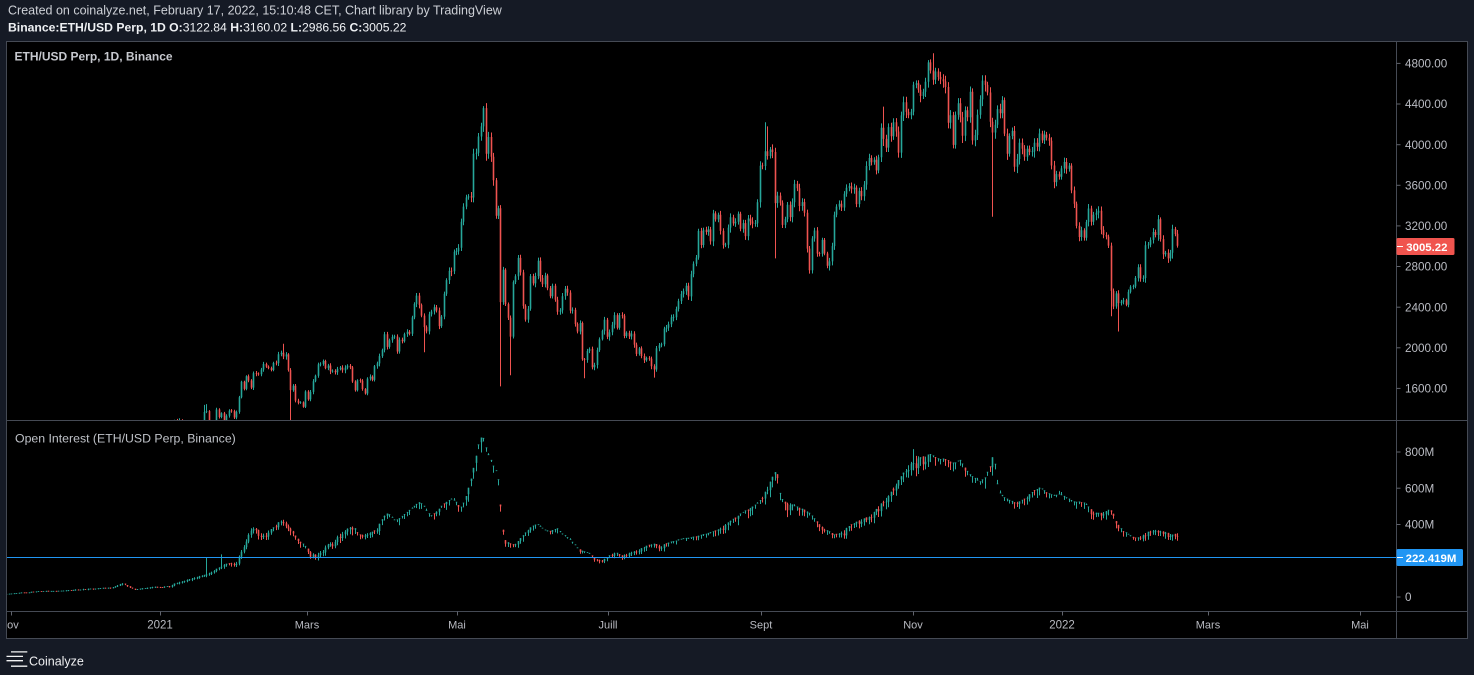  I want to click on svg-text: 2800.00, so click(1426, 267).